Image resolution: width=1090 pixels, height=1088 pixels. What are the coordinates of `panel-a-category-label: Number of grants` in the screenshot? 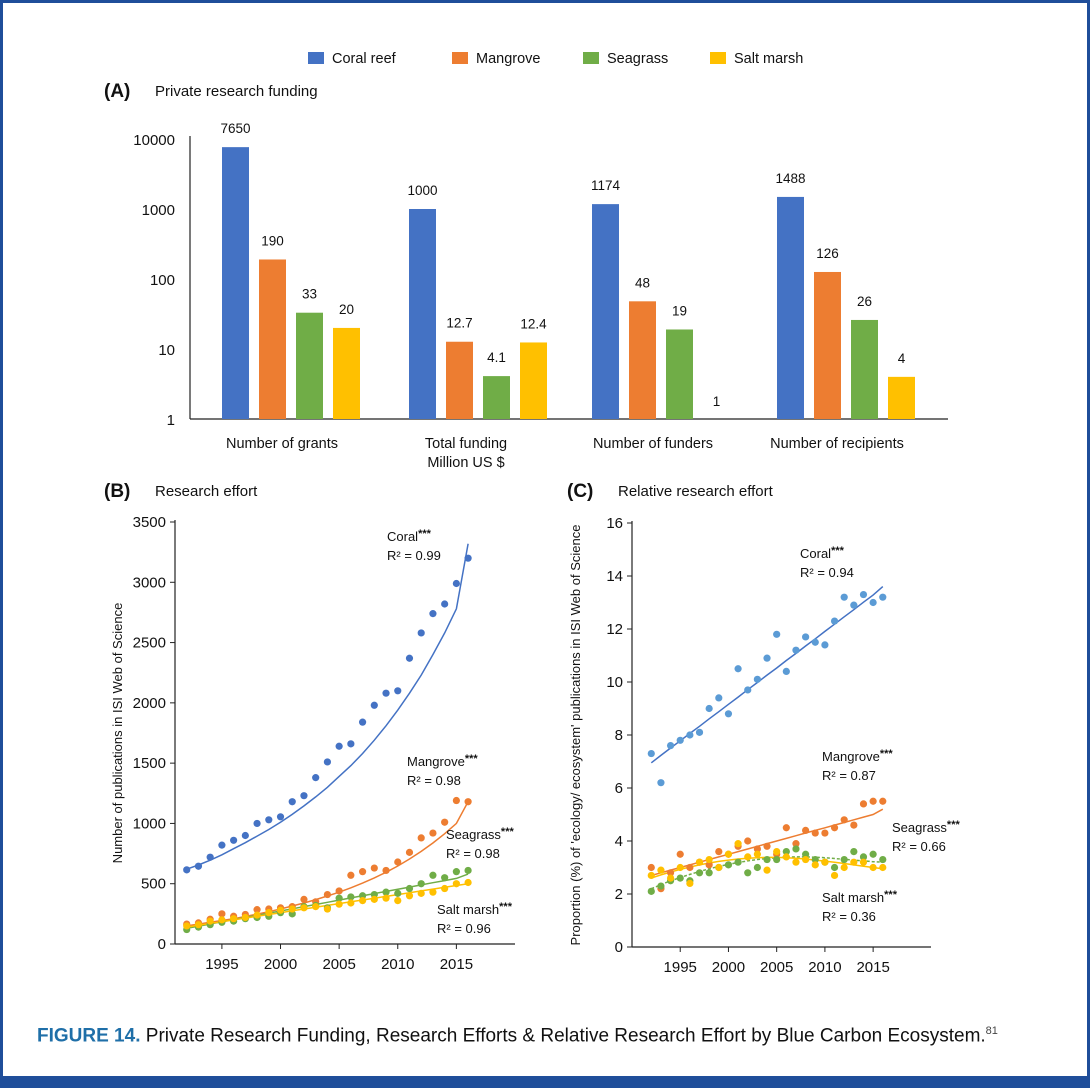 It's located at (282, 444).